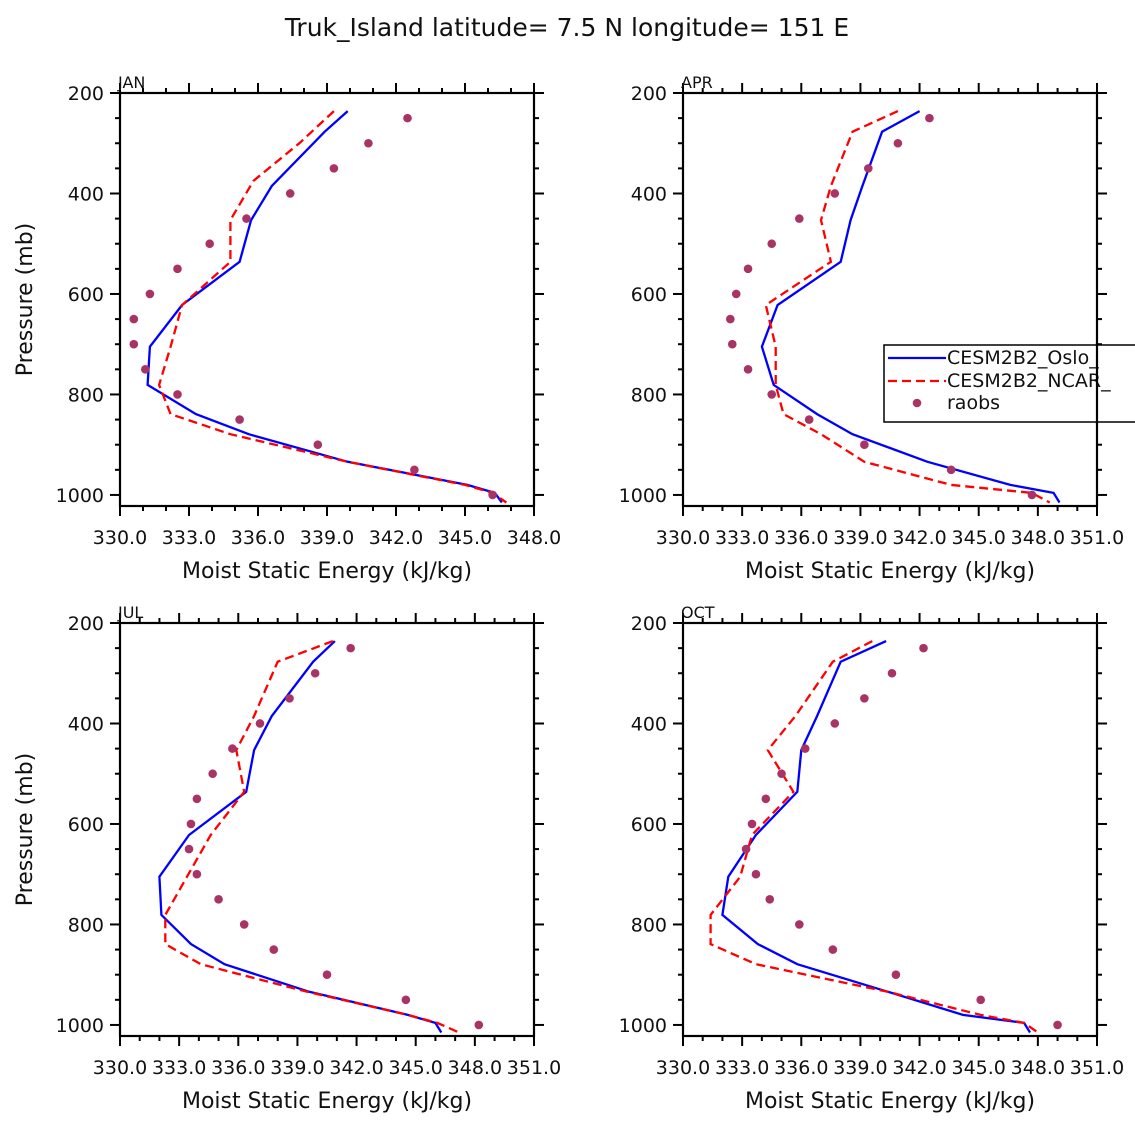 The height and width of the screenshot is (1135, 1135). What do you see at coordinates (1023, 358) in the screenshot?
I see `legend-label: CESM2B2_Oslo_` at bounding box center [1023, 358].